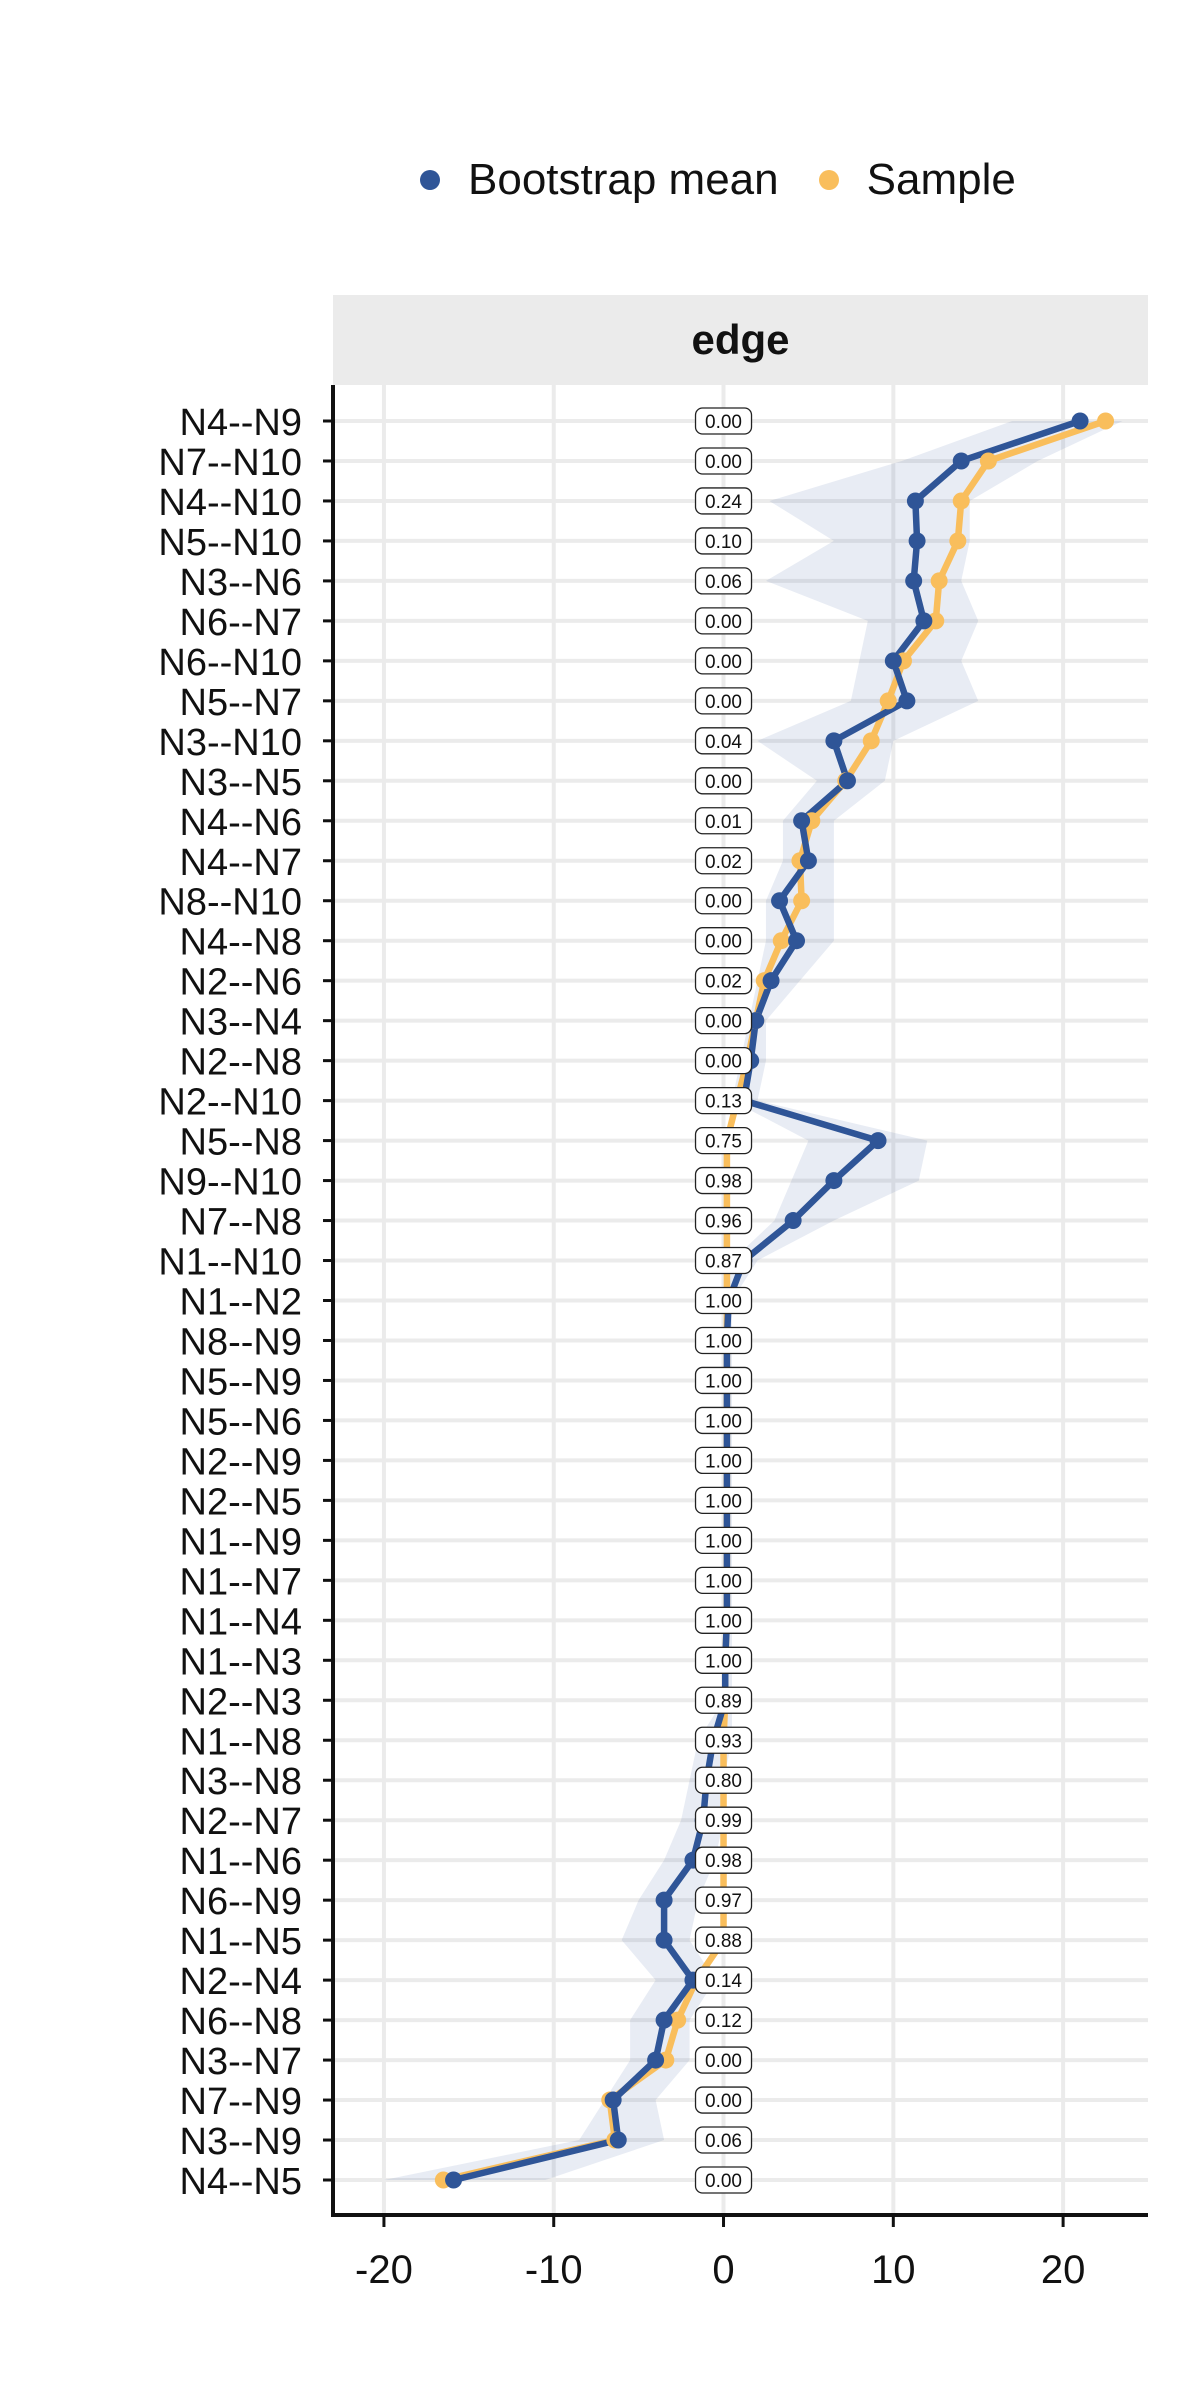 The width and height of the screenshot is (1200, 2400). I want to click on legend-label-sample: Sample, so click(941, 179).